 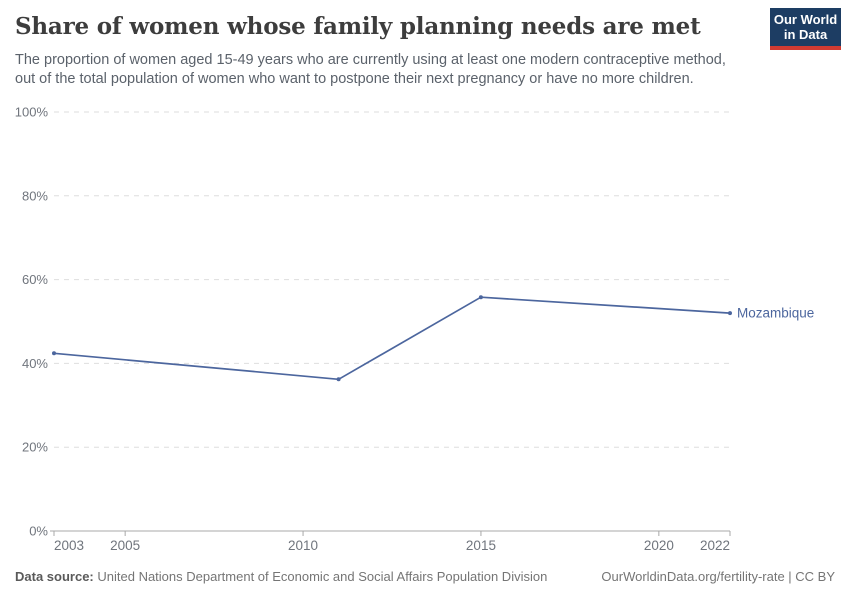 I want to click on x-tick-label: 2005, so click(x=125, y=545).